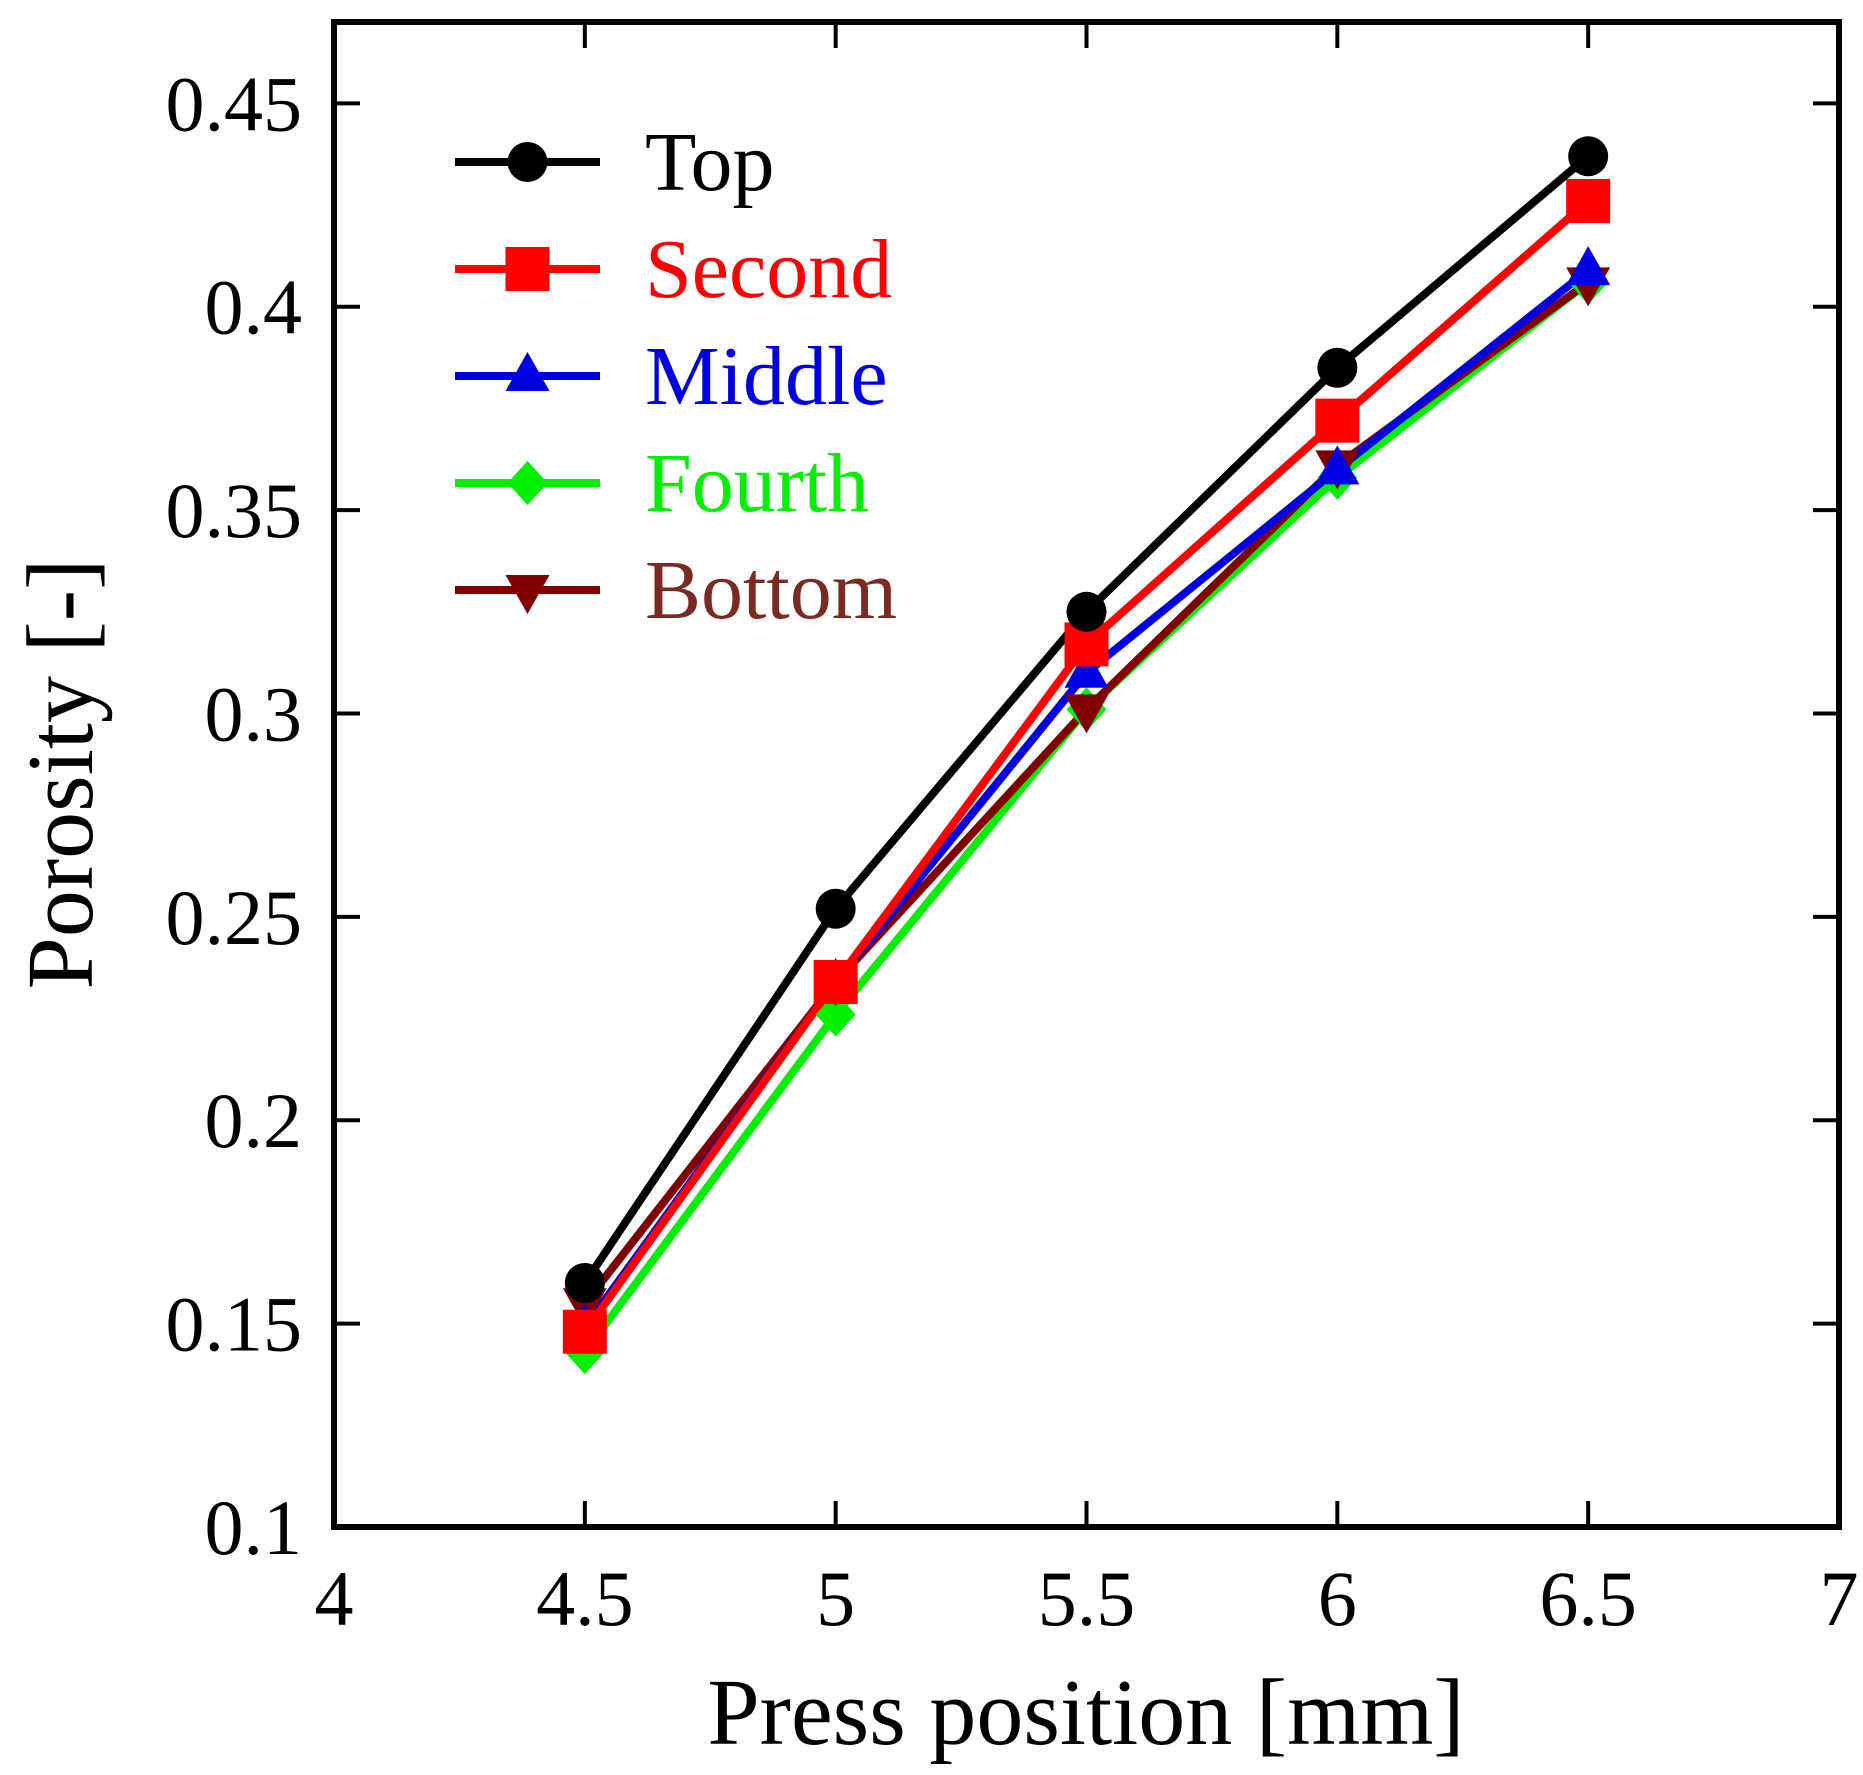 The height and width of the screenshot is (1775, 1863). Describe the element at coordinates (254, 1120) in the screenshot. I see `y-tick-label: 0.2` at that location.